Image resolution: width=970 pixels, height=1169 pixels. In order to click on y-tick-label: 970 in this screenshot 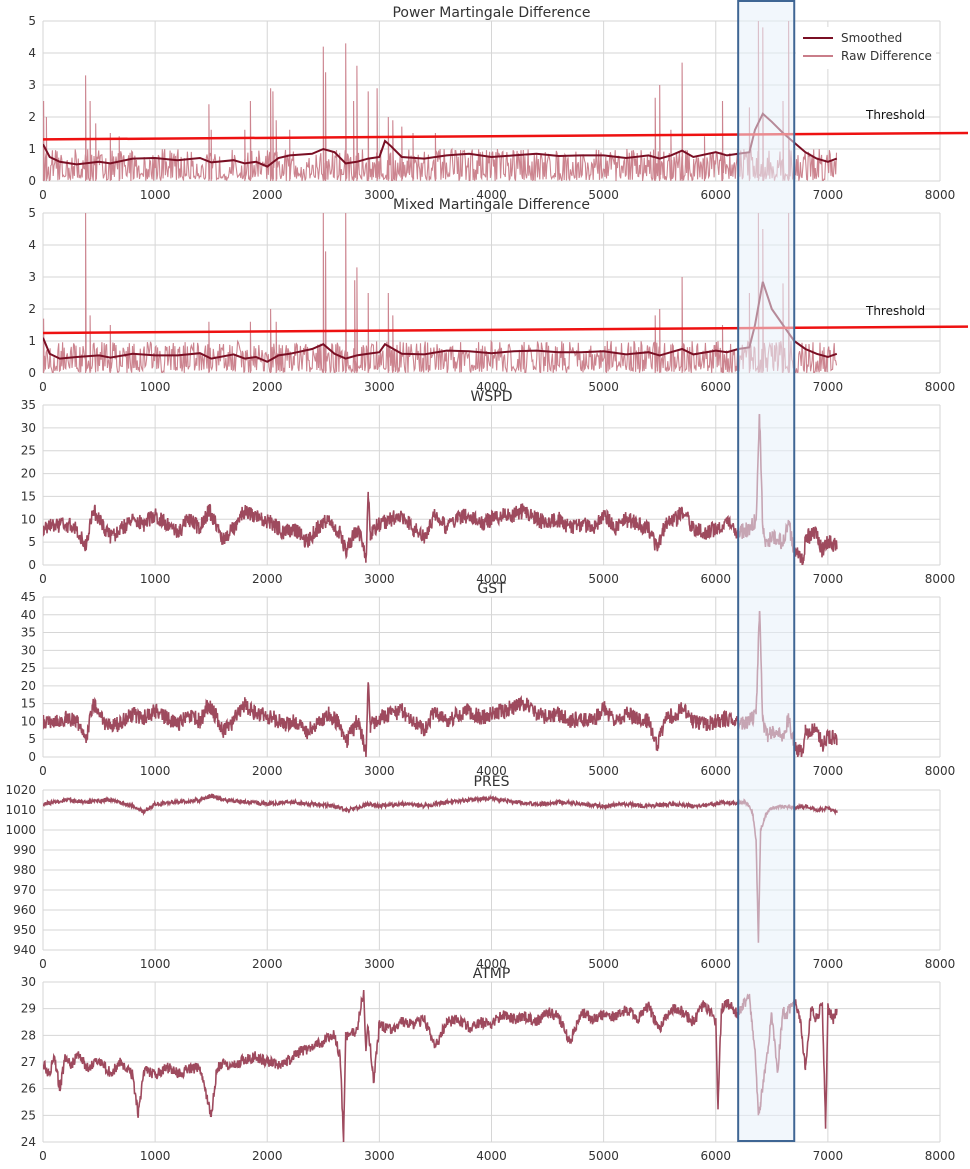, I will do `click(24, 890)`.